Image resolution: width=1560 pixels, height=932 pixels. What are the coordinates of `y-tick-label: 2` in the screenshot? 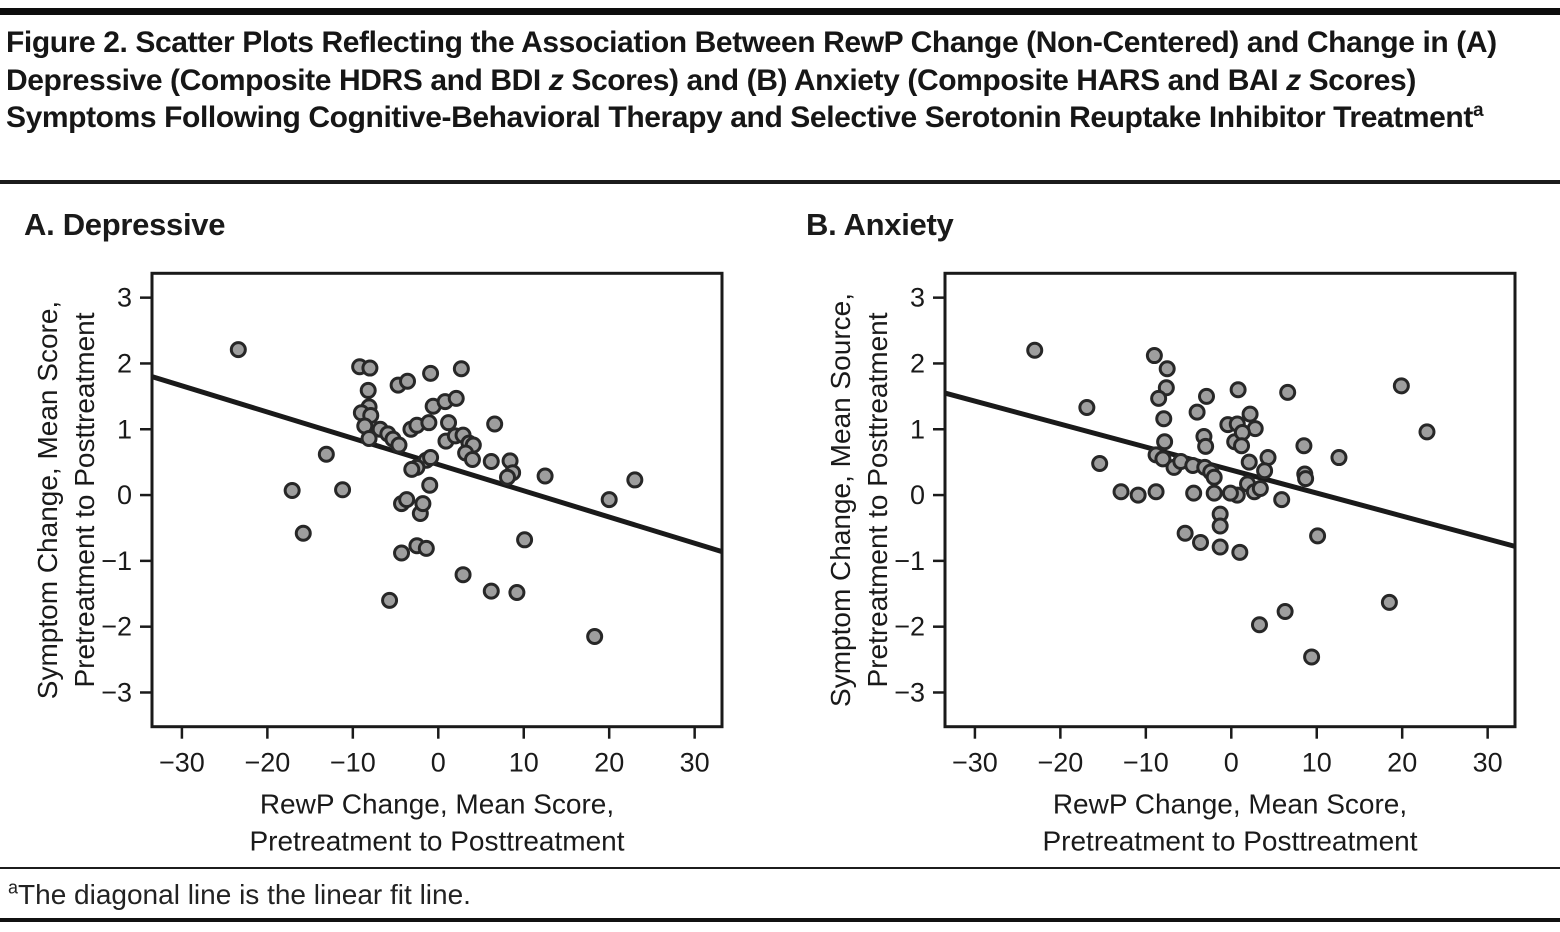 It's located at (917, 363).